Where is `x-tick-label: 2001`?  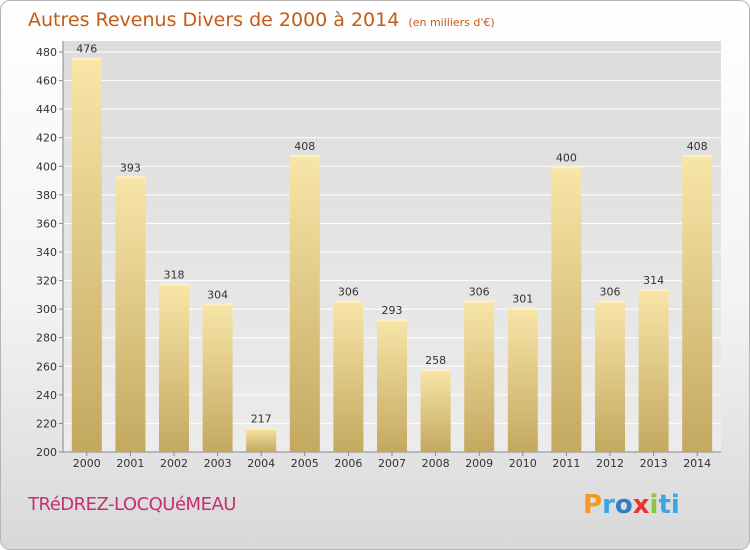 x-tick-label: 2001 is located at coordinates (130, 463).